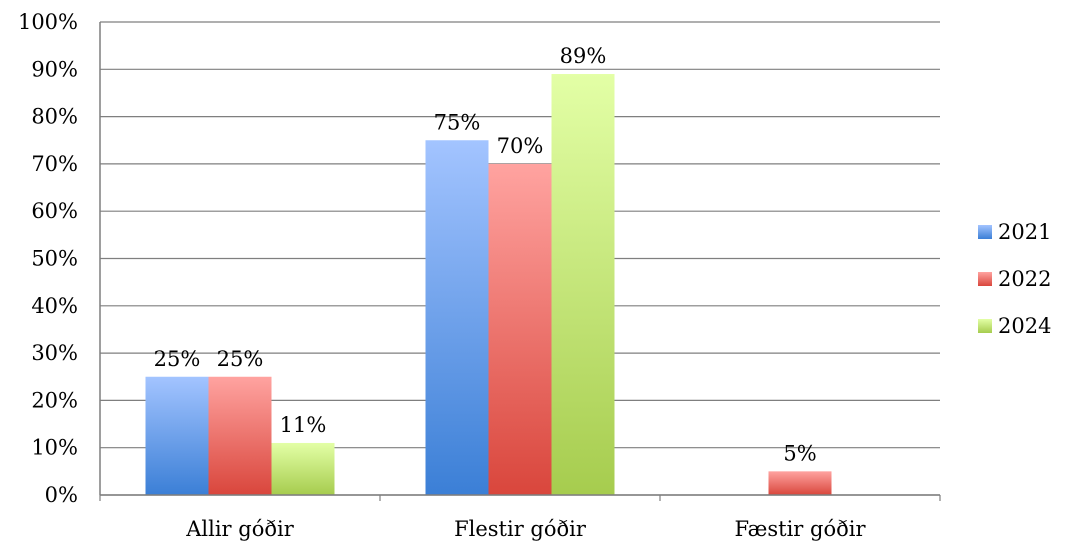 The width and height of the screenshot is (1080, 546). What do you see at coordinates (177, 435) in the screenshot?
I see `bar-2021-allir-go-ir` at bounding box center [177, 435].